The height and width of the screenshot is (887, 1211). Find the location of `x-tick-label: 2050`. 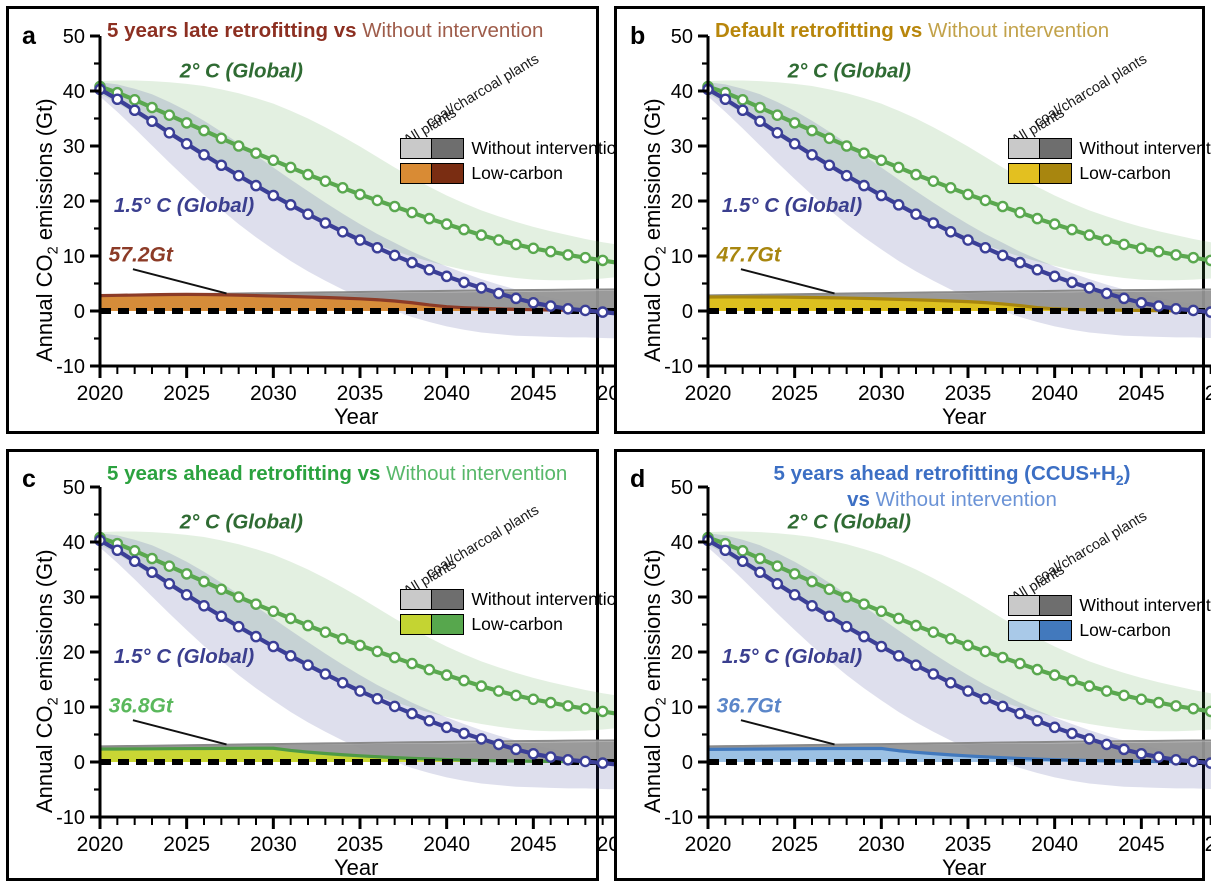

x-tick-label: 2050 is located at coordinates (1208, 844).